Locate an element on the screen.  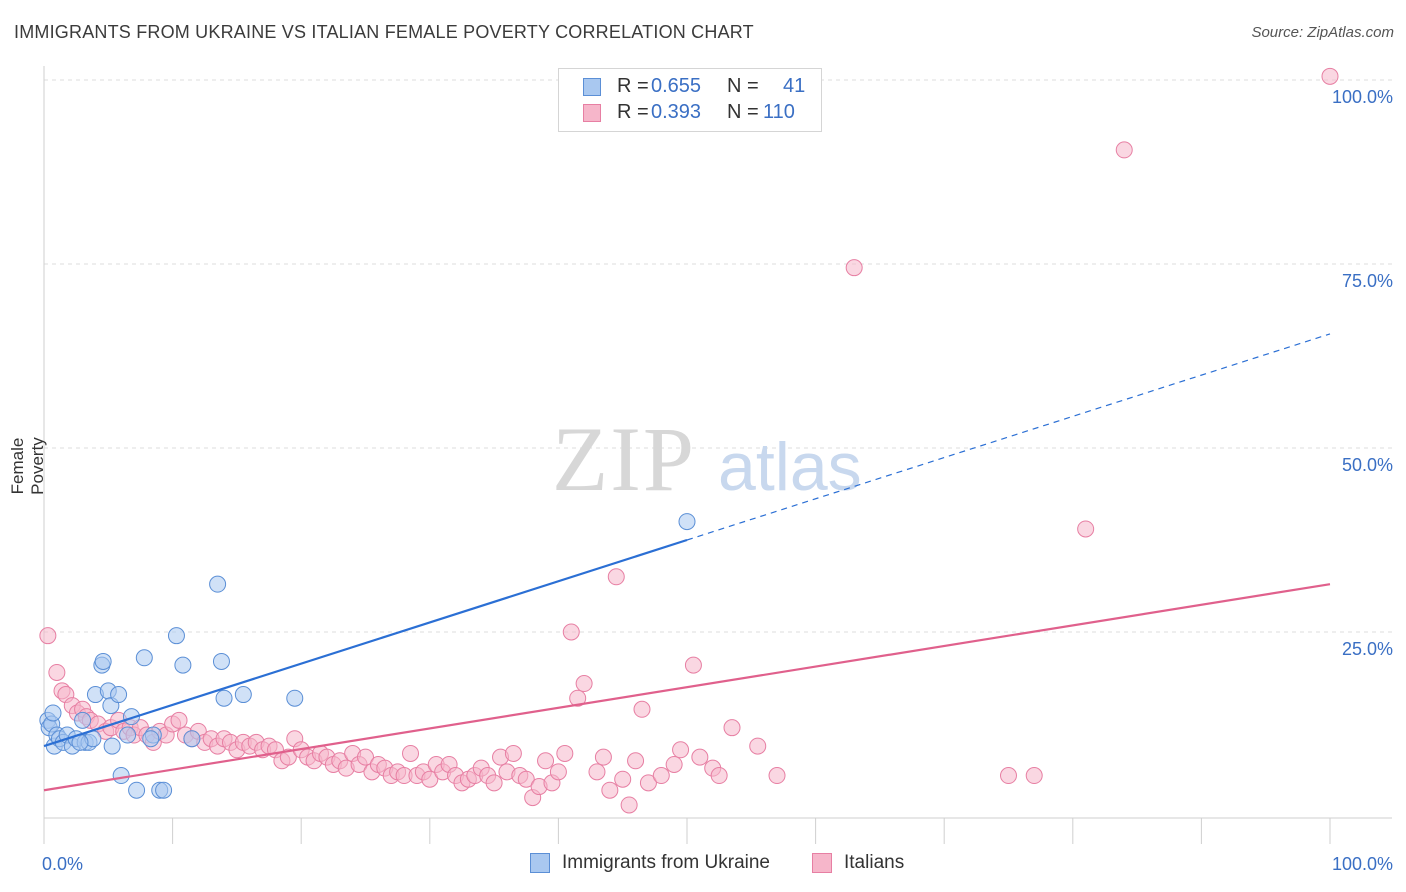
legend-n-value: 110 is located at coordinates (779, 112).